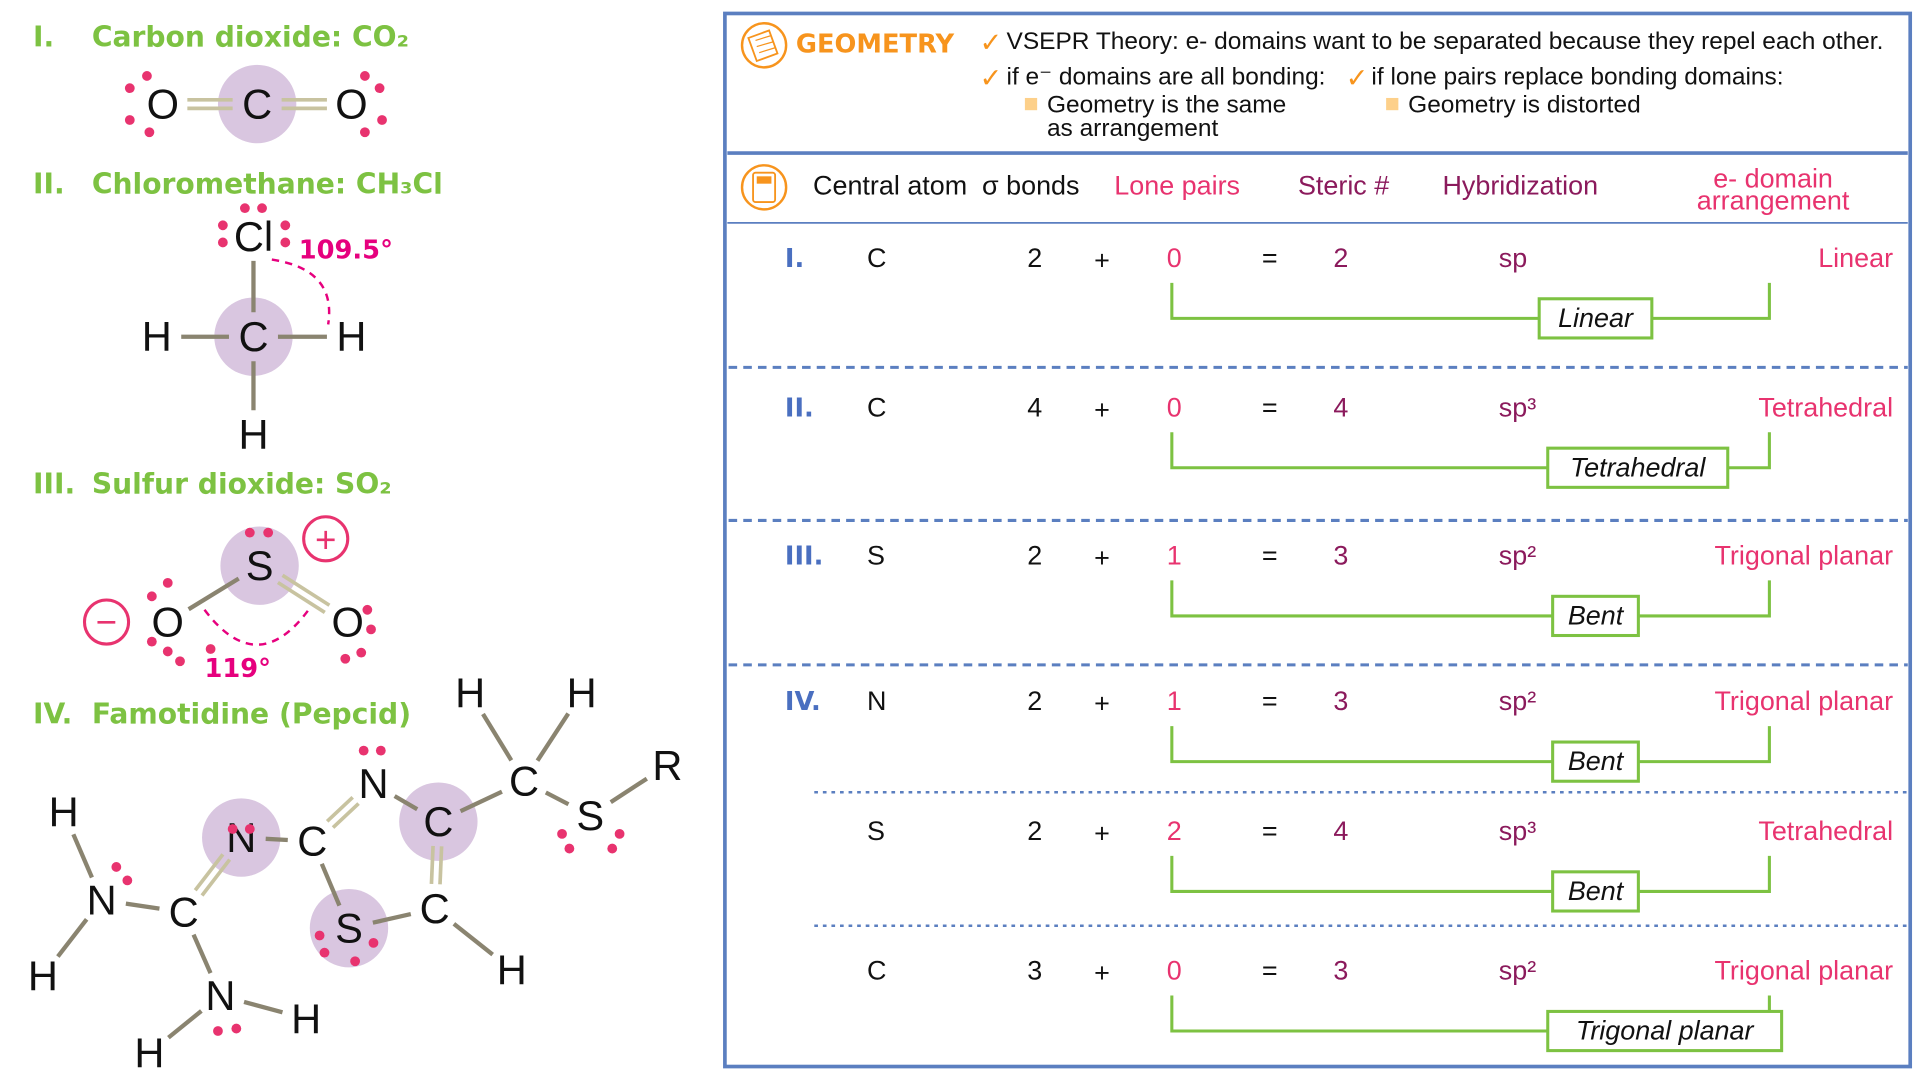 The height and width of the screenshot is (1080, 1920). What do you see at coordinates (1596, 318) in the screenshot?
I see `molecular-geometry: Linear` at bounding box center [1596, 318].